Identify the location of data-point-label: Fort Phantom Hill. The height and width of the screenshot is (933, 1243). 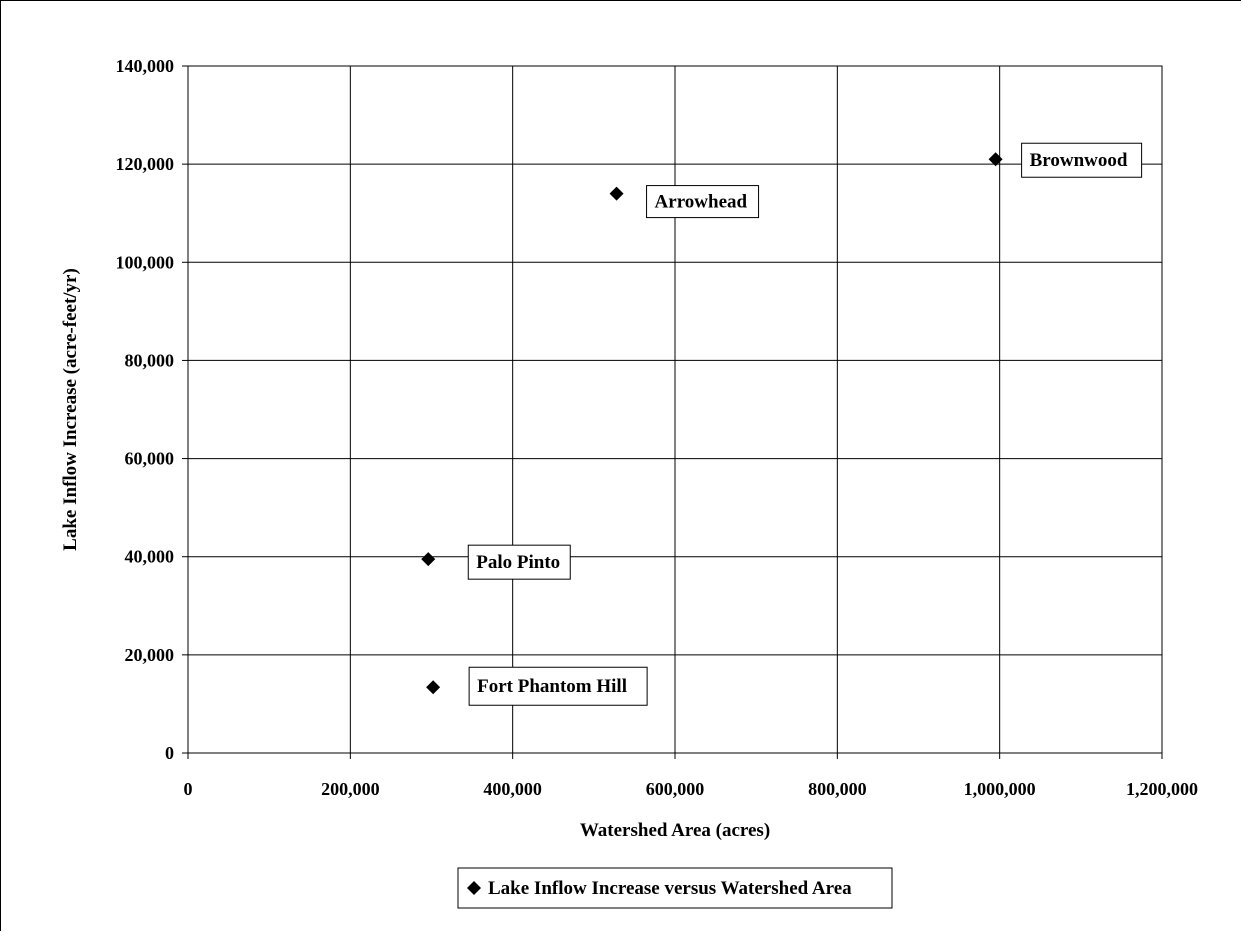
(552, 686).